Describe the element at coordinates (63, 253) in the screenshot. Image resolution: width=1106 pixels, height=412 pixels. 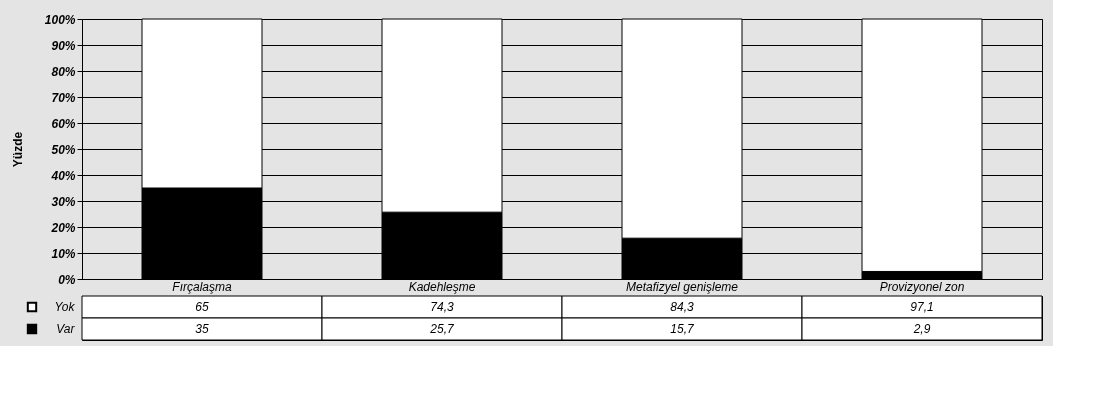
I see `y-tick-label: 10%` at that location.